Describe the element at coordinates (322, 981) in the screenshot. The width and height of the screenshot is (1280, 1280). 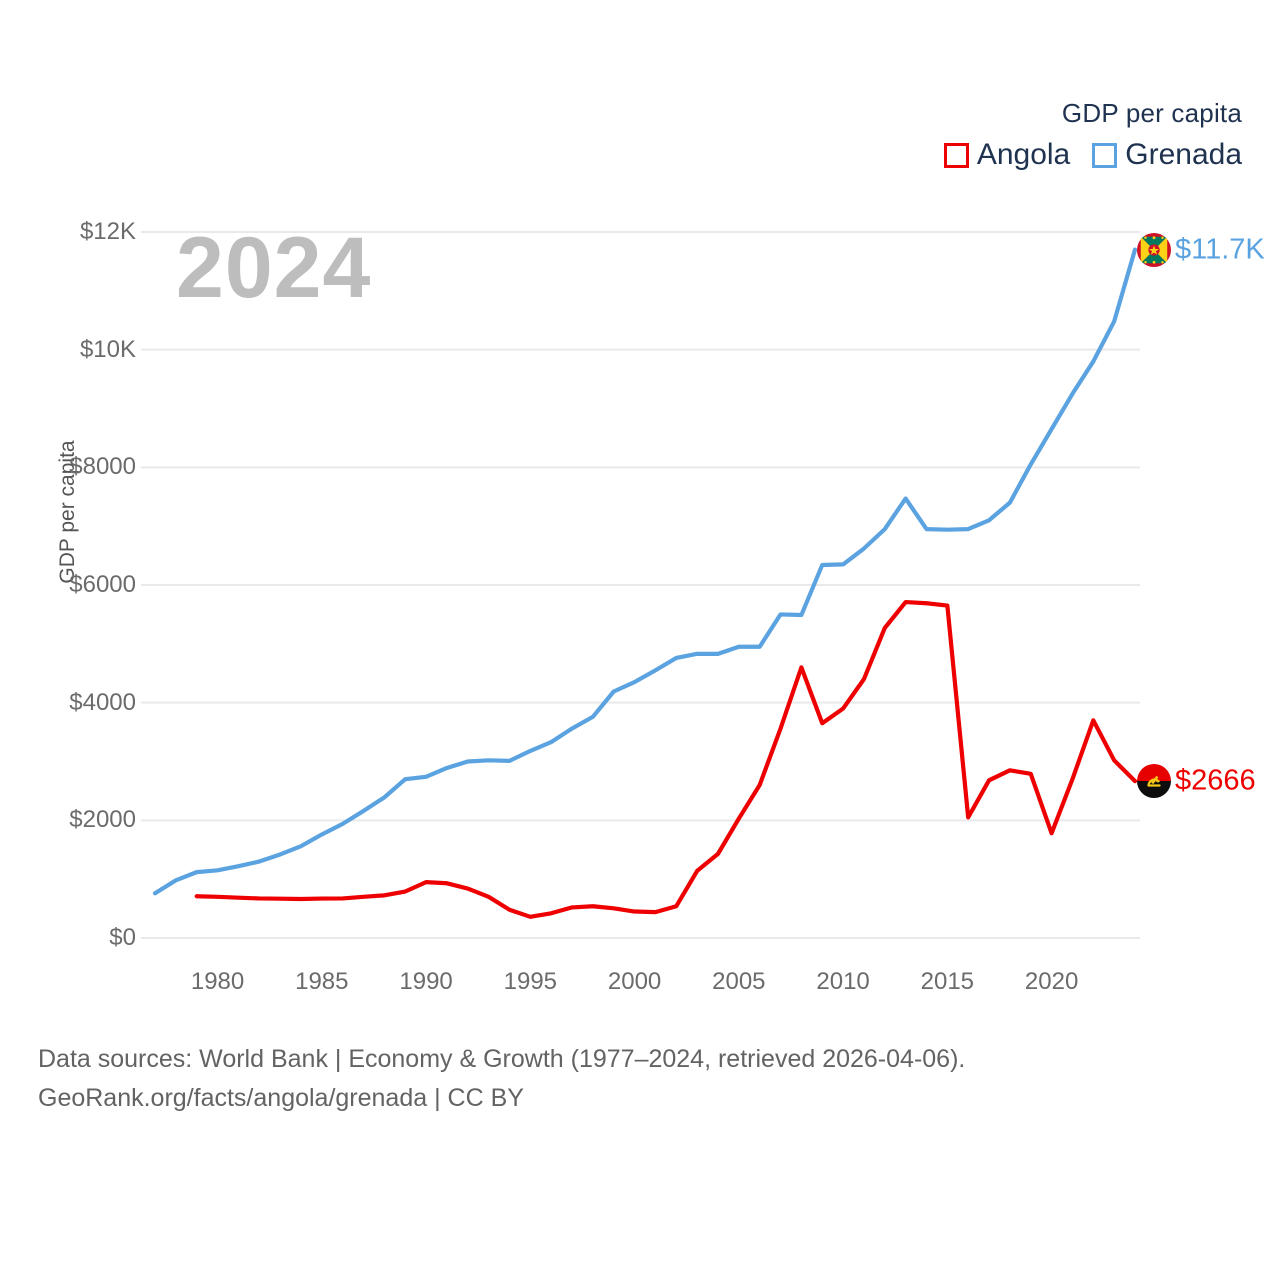
I see `x-tick-1985: 1985` at that location.